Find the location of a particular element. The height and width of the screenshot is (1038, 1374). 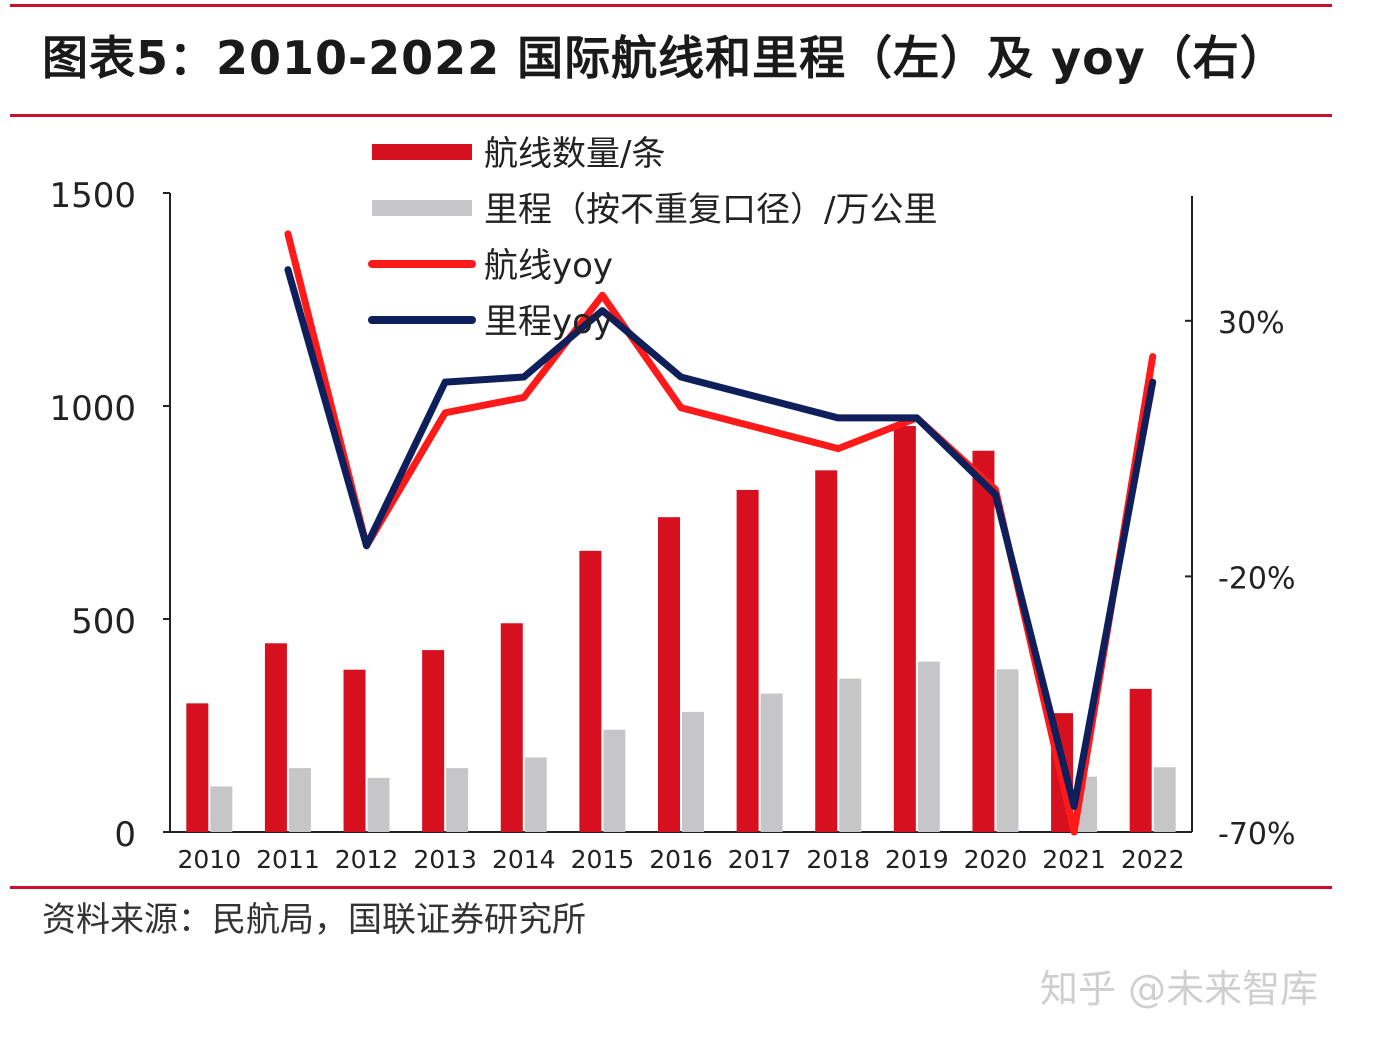

x-tick-label: 2022 is located at coordinates (1153, 859).